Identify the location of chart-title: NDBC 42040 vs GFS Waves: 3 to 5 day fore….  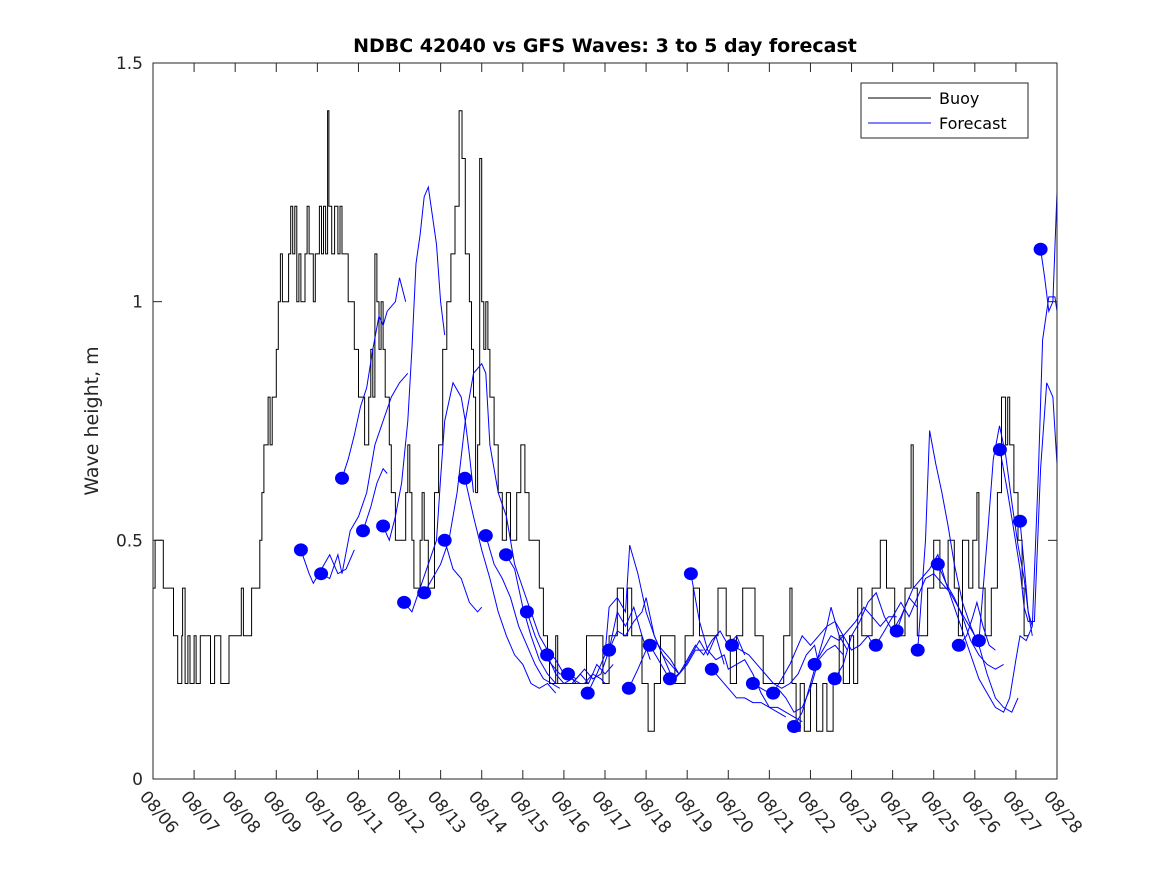
(605, 46).